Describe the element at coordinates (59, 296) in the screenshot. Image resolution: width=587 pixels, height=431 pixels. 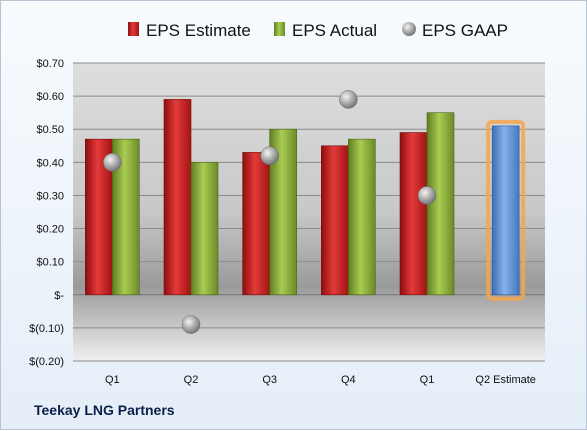
I see `y-tick-label: $-` at that location.